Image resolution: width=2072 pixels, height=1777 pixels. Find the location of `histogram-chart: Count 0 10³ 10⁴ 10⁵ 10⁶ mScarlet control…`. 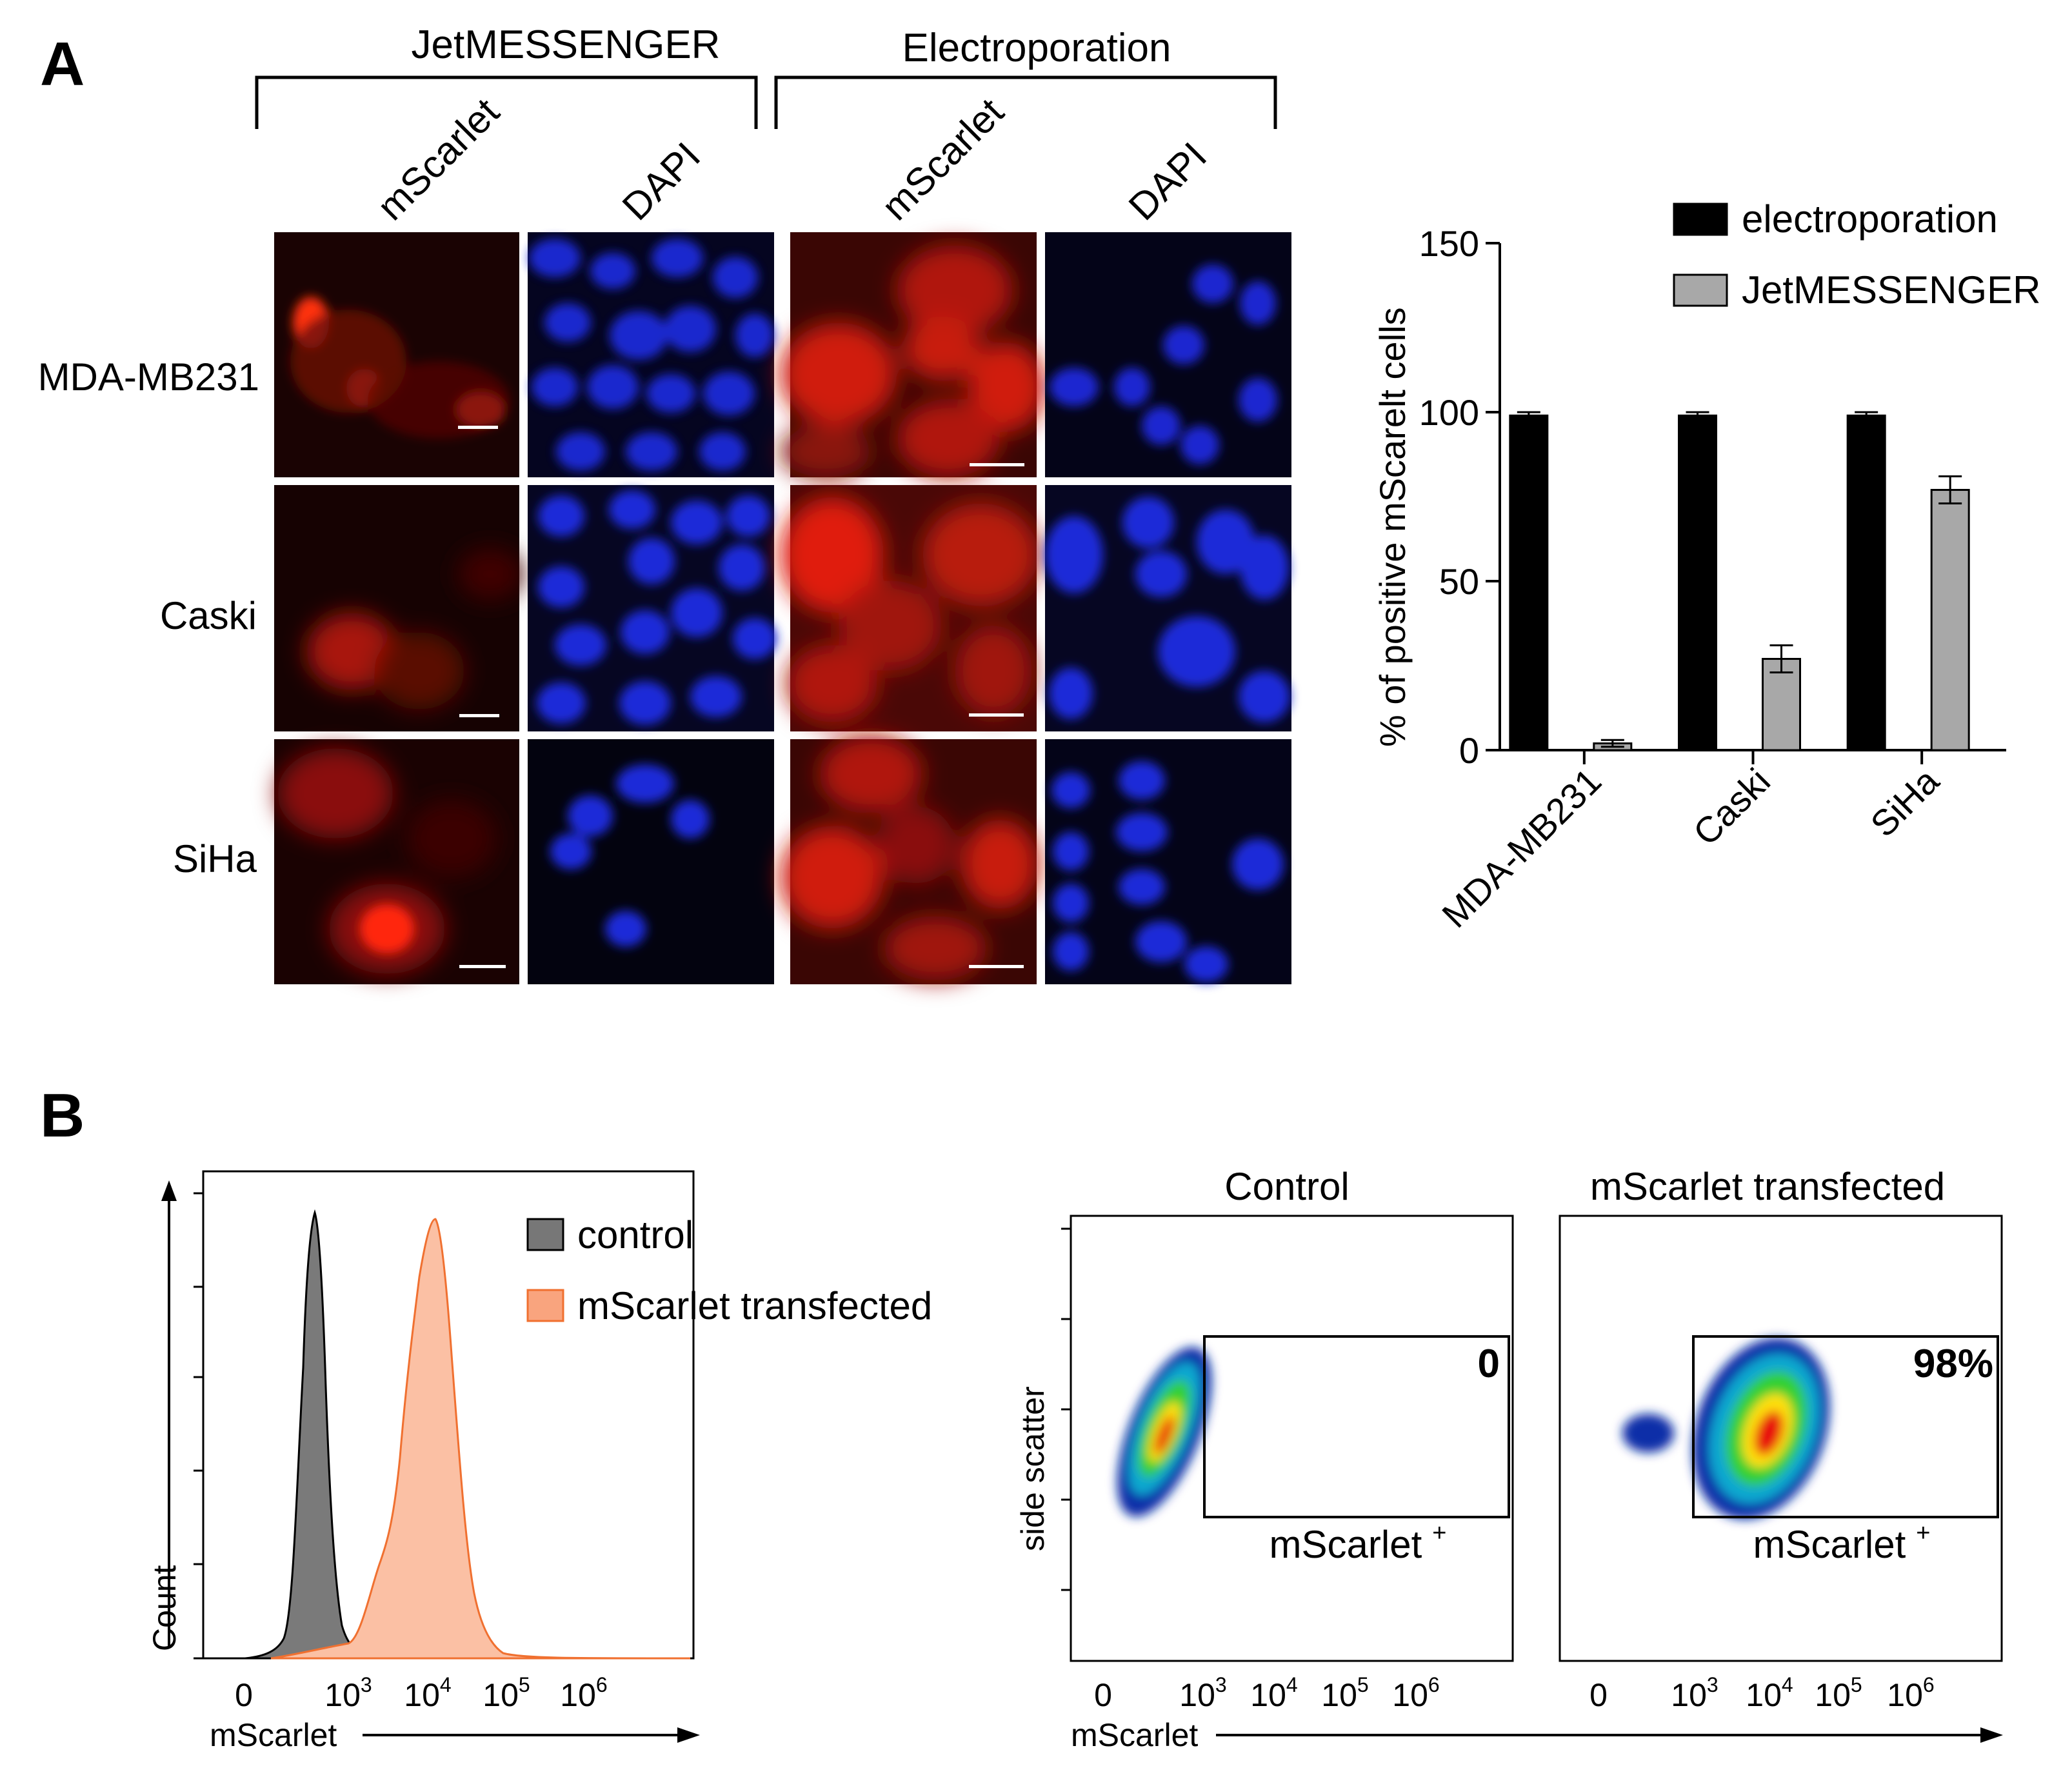

histogram-chart: Count 0 10³ 10⁴ 10⁵ 10⁶ mScarlet control… is located at coordinates (539, 1462).